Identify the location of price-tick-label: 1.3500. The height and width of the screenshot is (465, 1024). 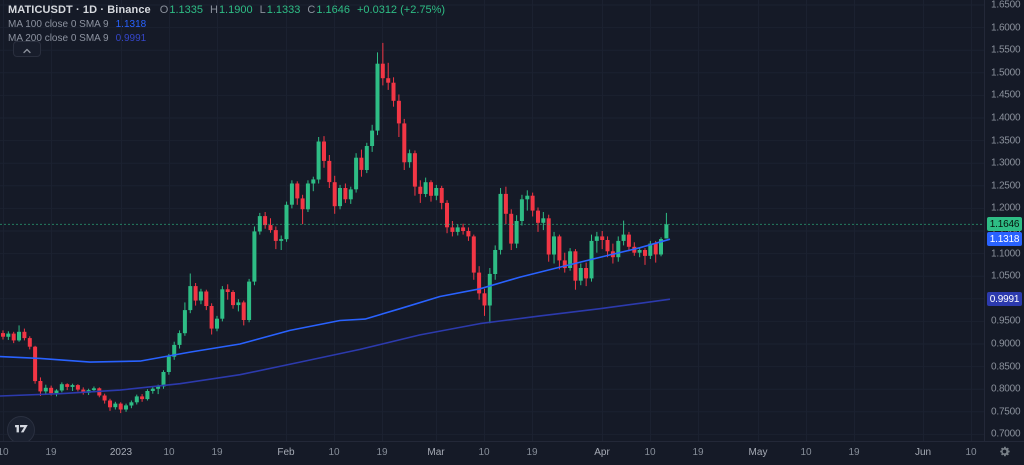
(1006, 141).